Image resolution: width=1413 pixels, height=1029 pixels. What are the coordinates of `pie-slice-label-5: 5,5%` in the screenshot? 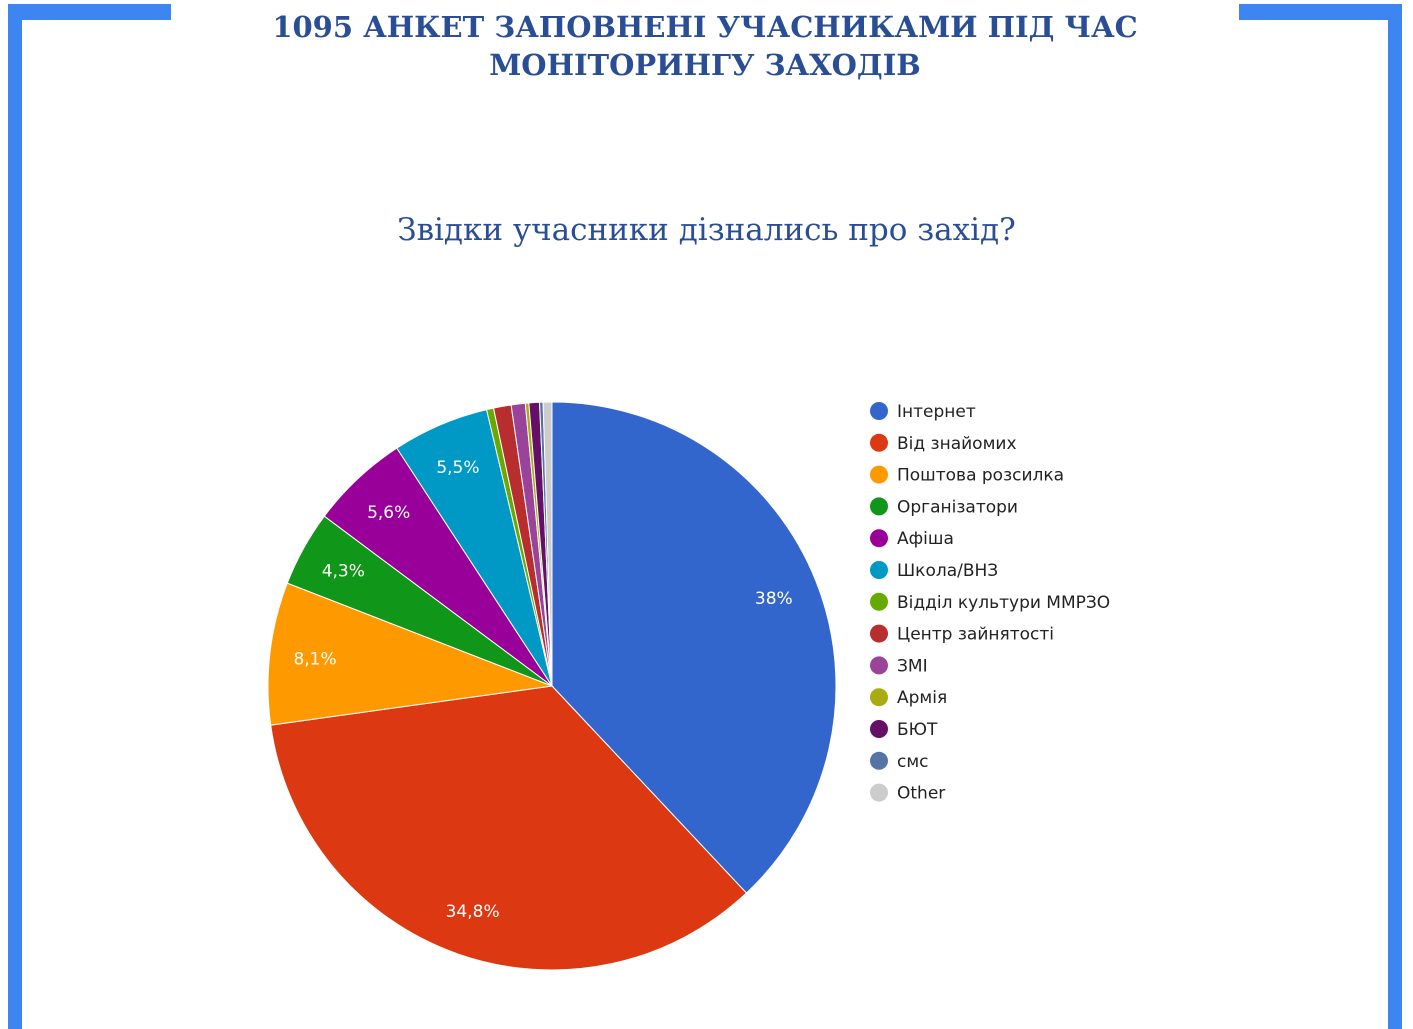 It's located at (457, 468).